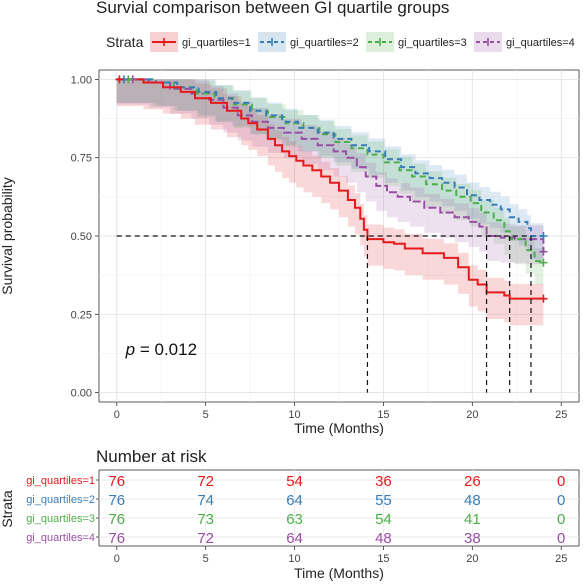  What do you see at coordinates (60, 481) in the screenshot?
I see `risk-row-label: gi_quartiles=1` at bounding box center [60, 481].